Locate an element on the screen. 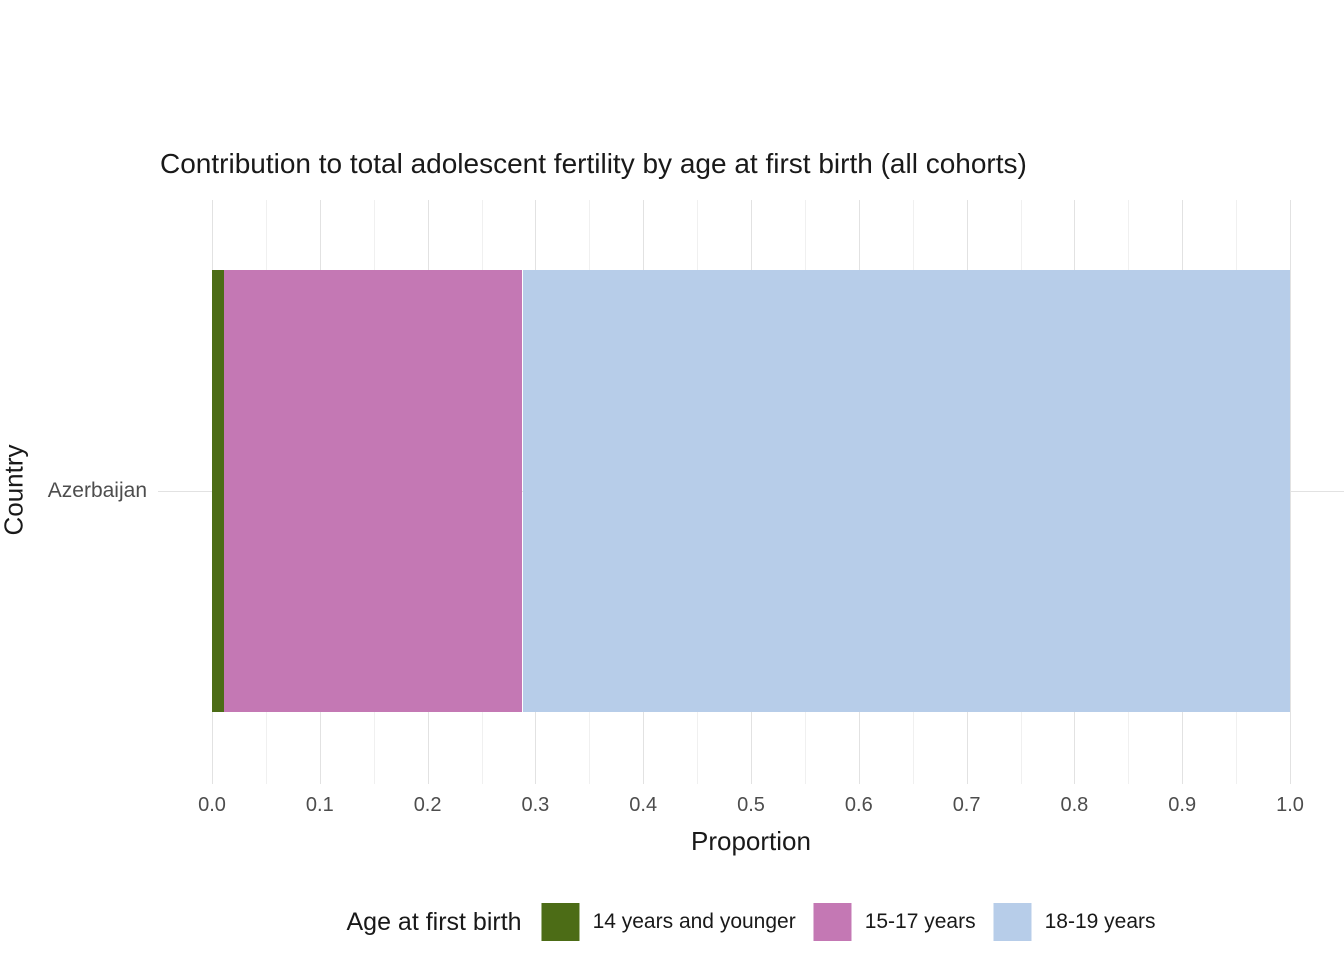 This screenshot has width=1344, height=960. x-tick-label: 0.2 is located at coordinates (427, 805).